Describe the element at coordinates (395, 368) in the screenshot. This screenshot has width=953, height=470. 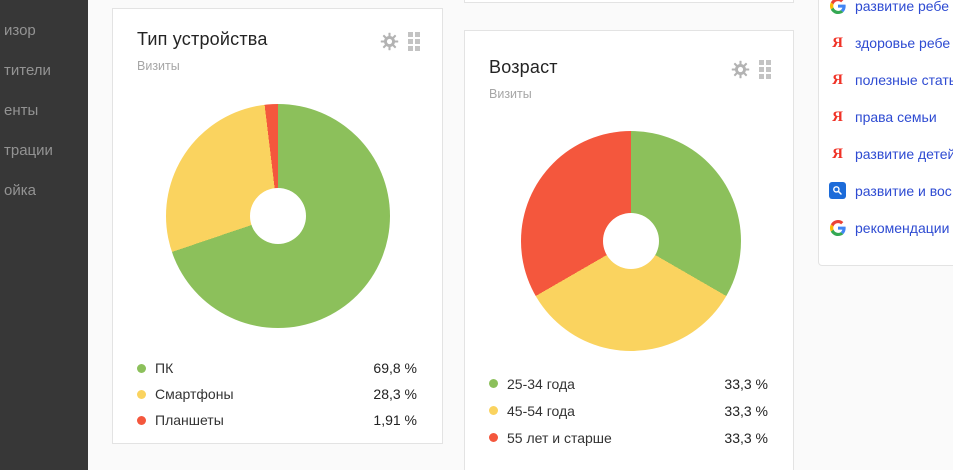
I see `legend-value: 69,8 %` at that location.